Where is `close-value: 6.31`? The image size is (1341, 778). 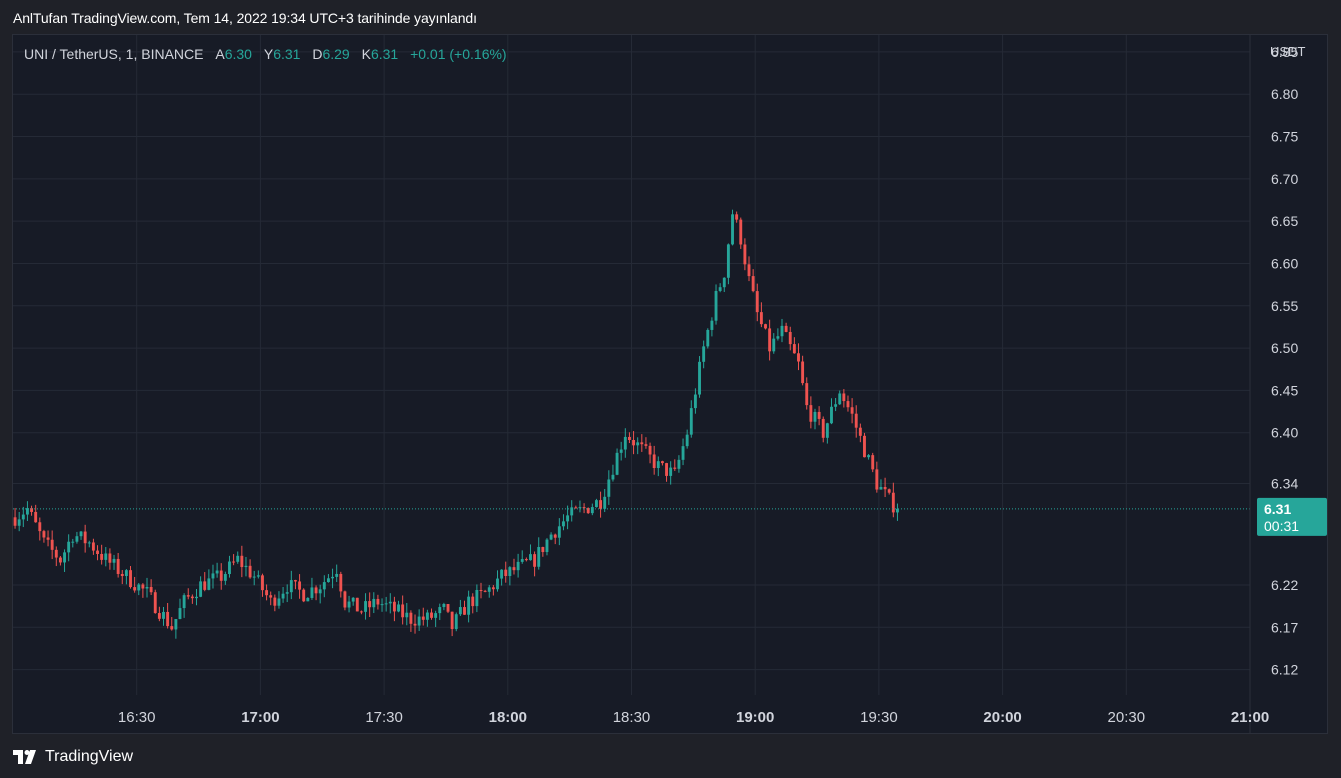 close-value: 6.31 is located at coordinates (384, 54).